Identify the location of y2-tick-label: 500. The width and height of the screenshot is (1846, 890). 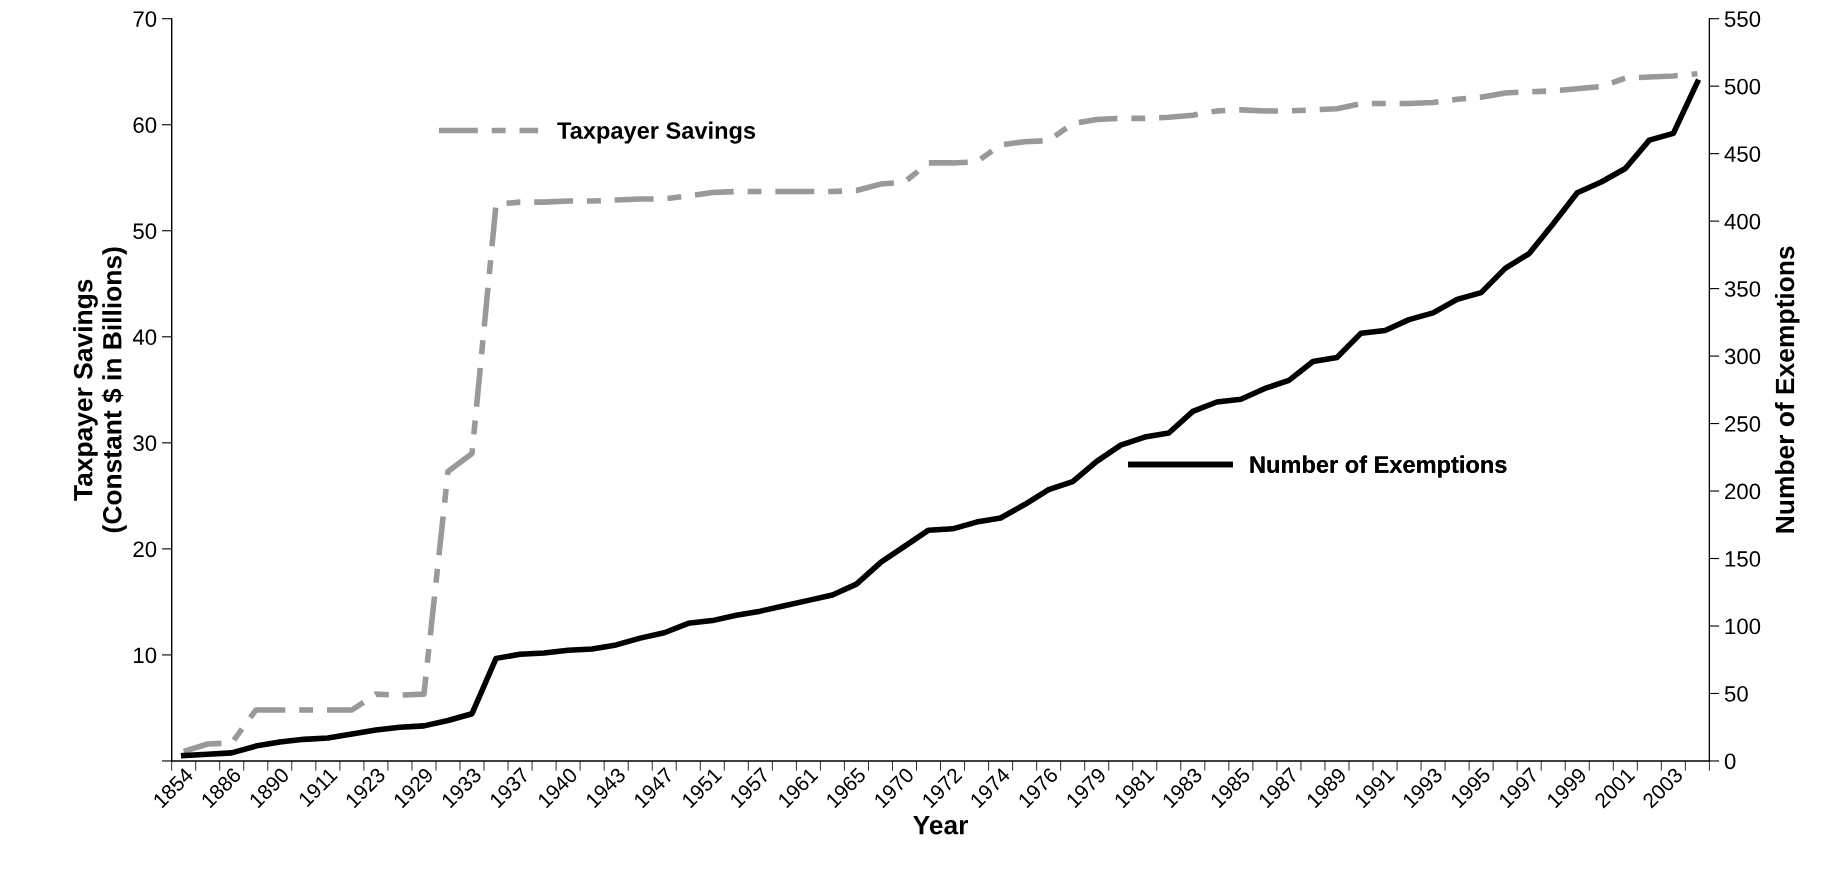
(1742, 86).